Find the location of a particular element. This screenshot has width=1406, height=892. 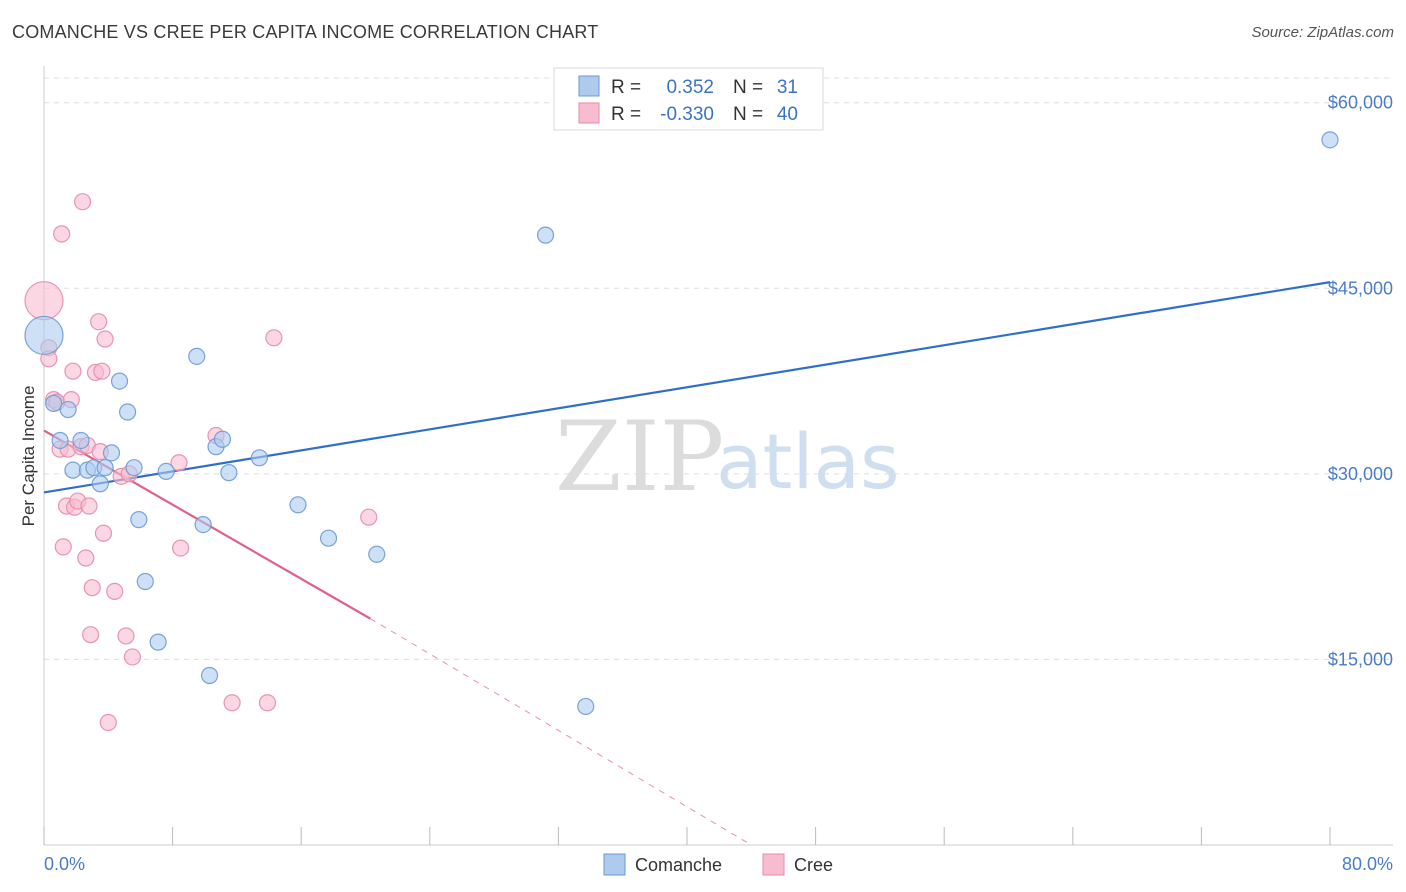

cree-trend-extension is located at coordinates (561, 732).